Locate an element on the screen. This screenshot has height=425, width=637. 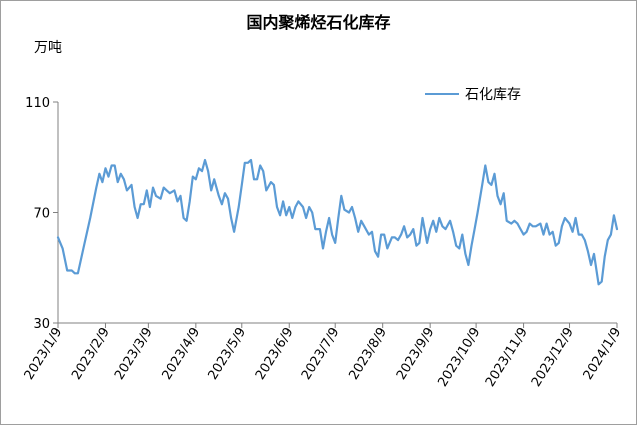
y-tick-label: 30 is located at coordinates (41, 324).